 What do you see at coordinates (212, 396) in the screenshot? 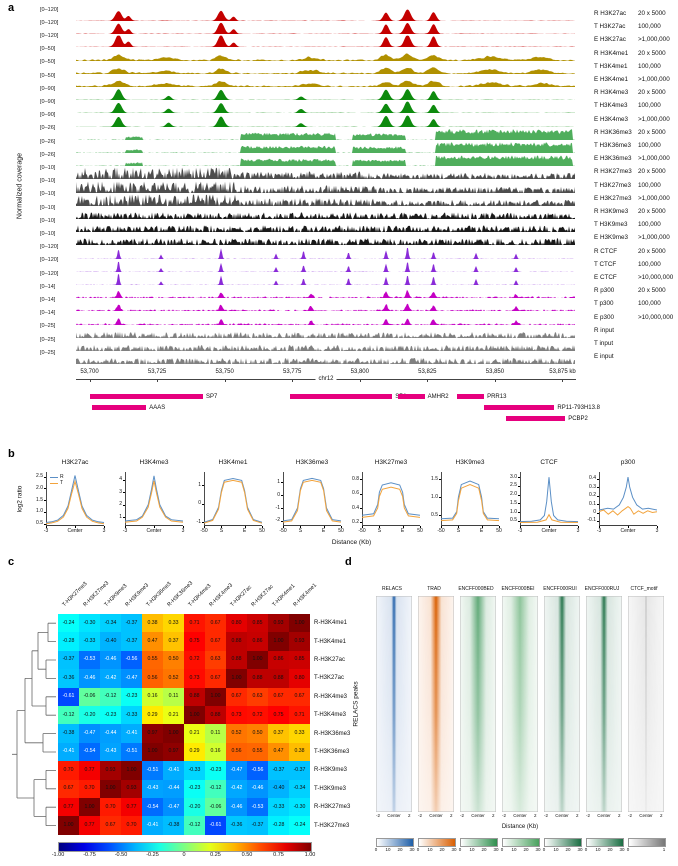
I see `gene-name-label: SP7` at bounding box center [212, 396].